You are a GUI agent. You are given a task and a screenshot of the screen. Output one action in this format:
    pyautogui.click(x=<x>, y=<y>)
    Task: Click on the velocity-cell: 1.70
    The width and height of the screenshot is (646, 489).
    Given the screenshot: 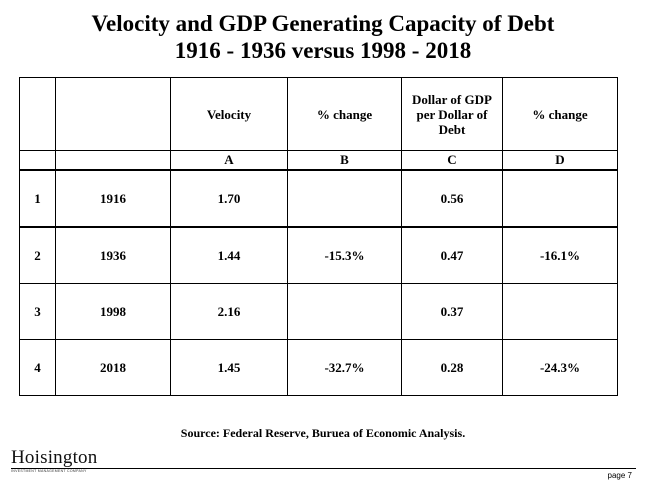 What is the action you would take?
    pyautogui.click(x=229, y=198)
    